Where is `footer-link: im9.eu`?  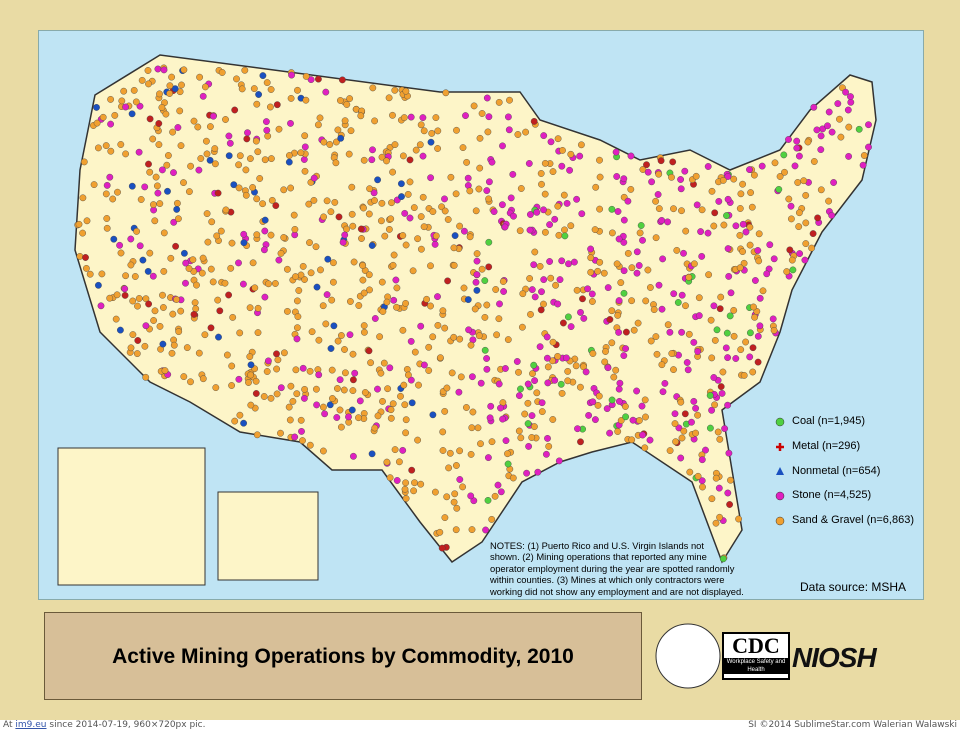 footer-link: im9.eu is located at coordinates (31, 725).